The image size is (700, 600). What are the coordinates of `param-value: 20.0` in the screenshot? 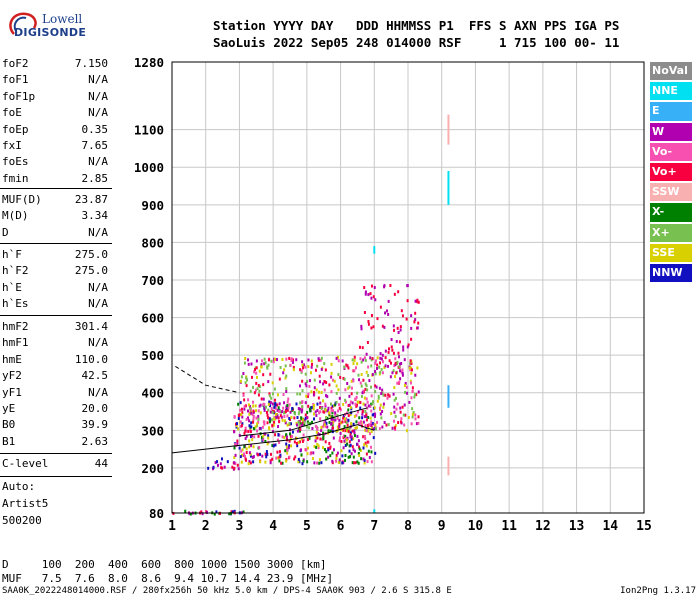 It's located at (95, 408).